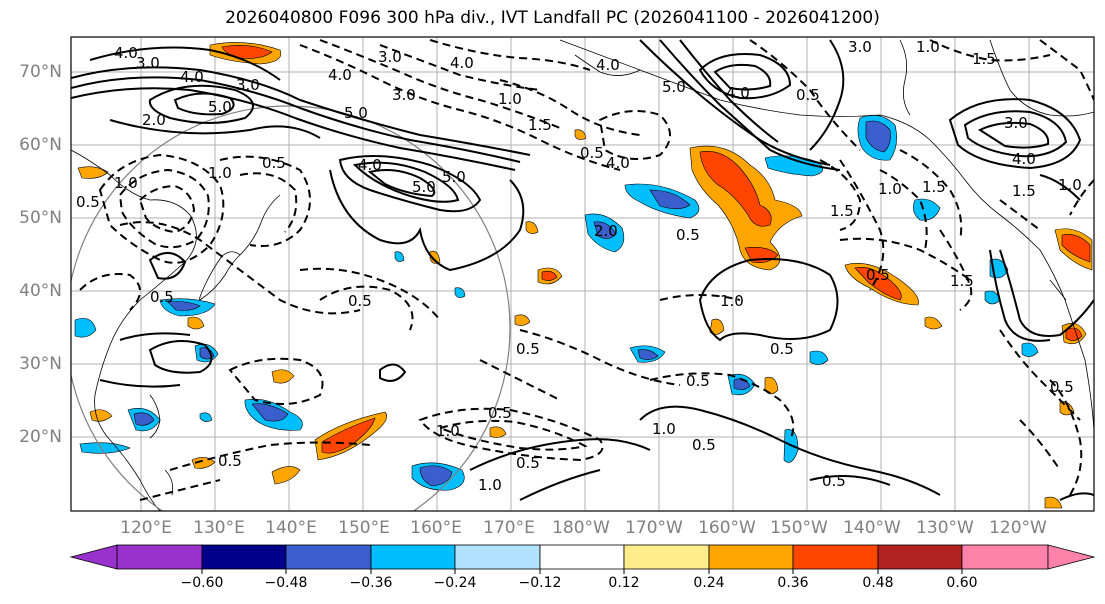 This screenshot has height=604, width=1105. What do you see at coordinates (624, 583) in the screenshot?
I see `colorbar-tick-label: 0.12` at bounding box center [624, 583].